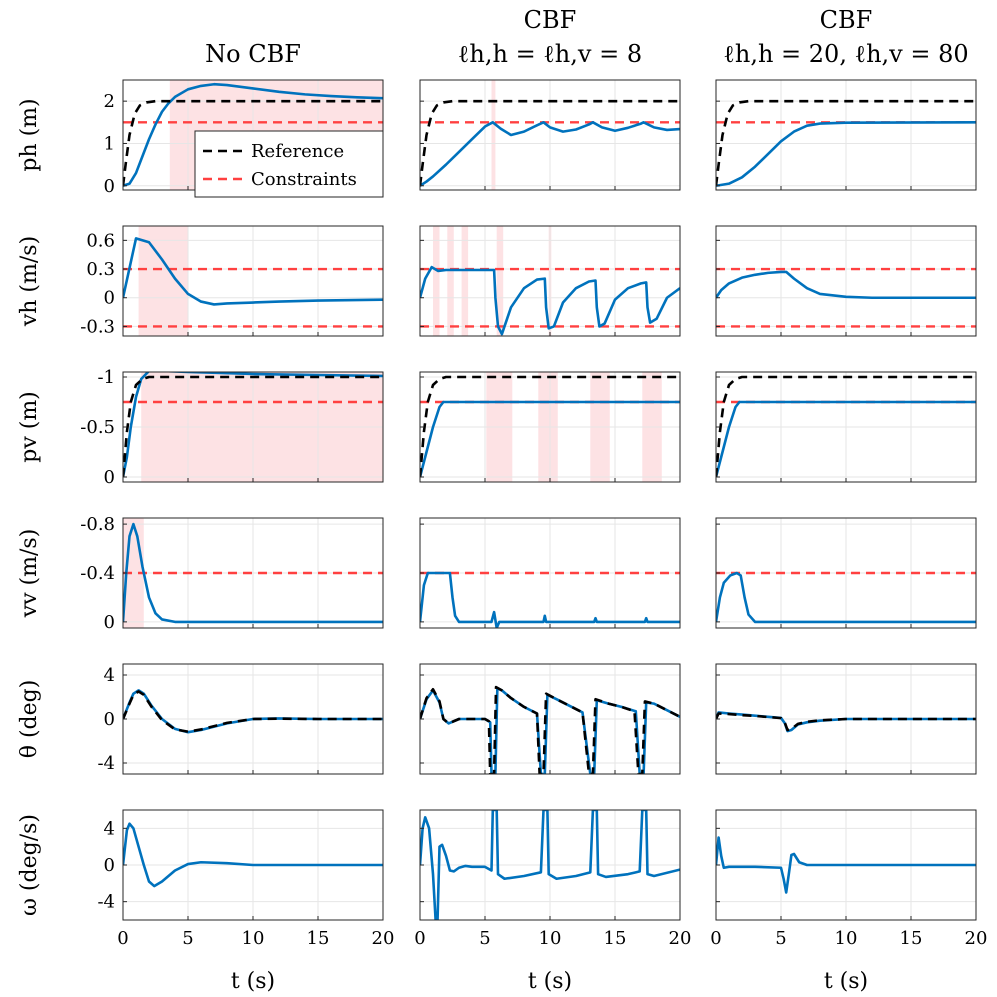  Describe the element at coordinates (100, 240) in the screenshot. I see `y-tick-label: 0.6` at that location.